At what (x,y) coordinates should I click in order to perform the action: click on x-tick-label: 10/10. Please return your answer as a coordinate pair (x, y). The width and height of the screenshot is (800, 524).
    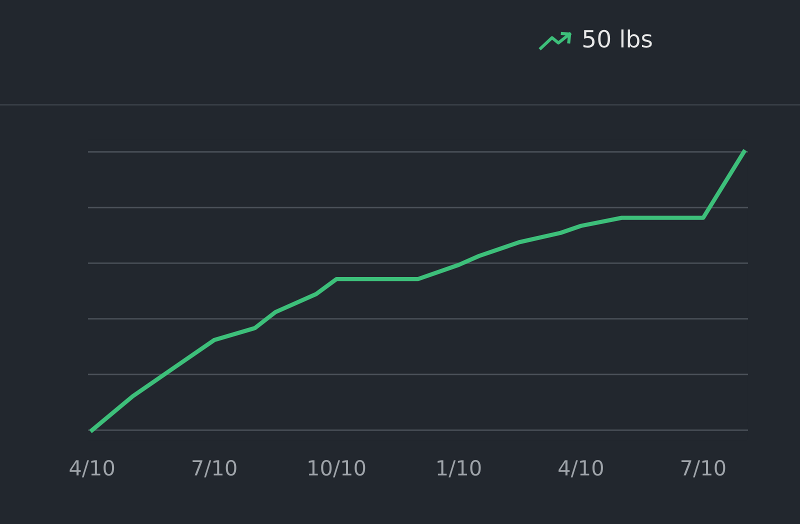
    Looking at the image, I should click on (337, 469).